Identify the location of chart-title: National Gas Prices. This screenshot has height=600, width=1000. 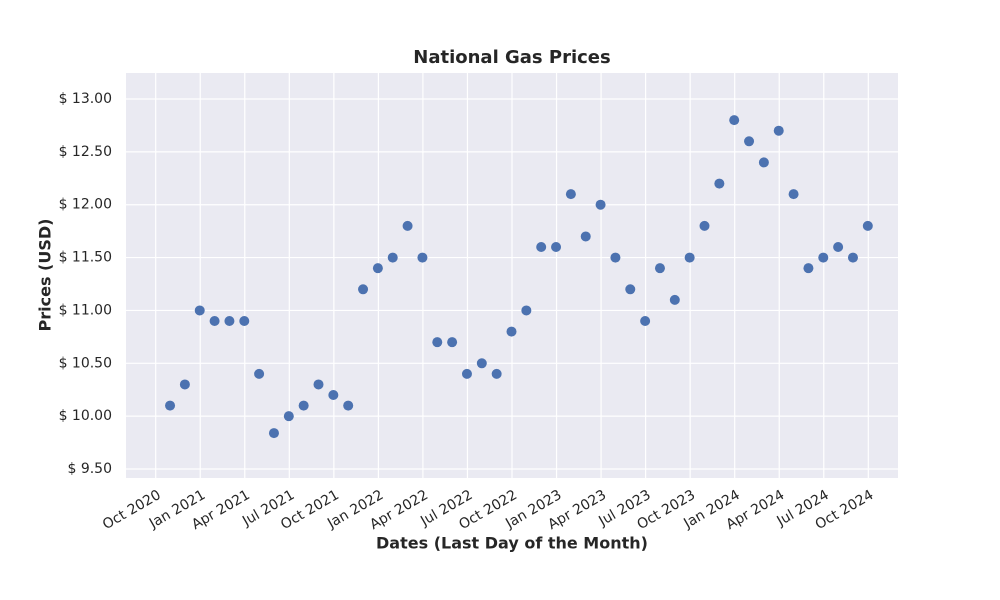
(511, 57).